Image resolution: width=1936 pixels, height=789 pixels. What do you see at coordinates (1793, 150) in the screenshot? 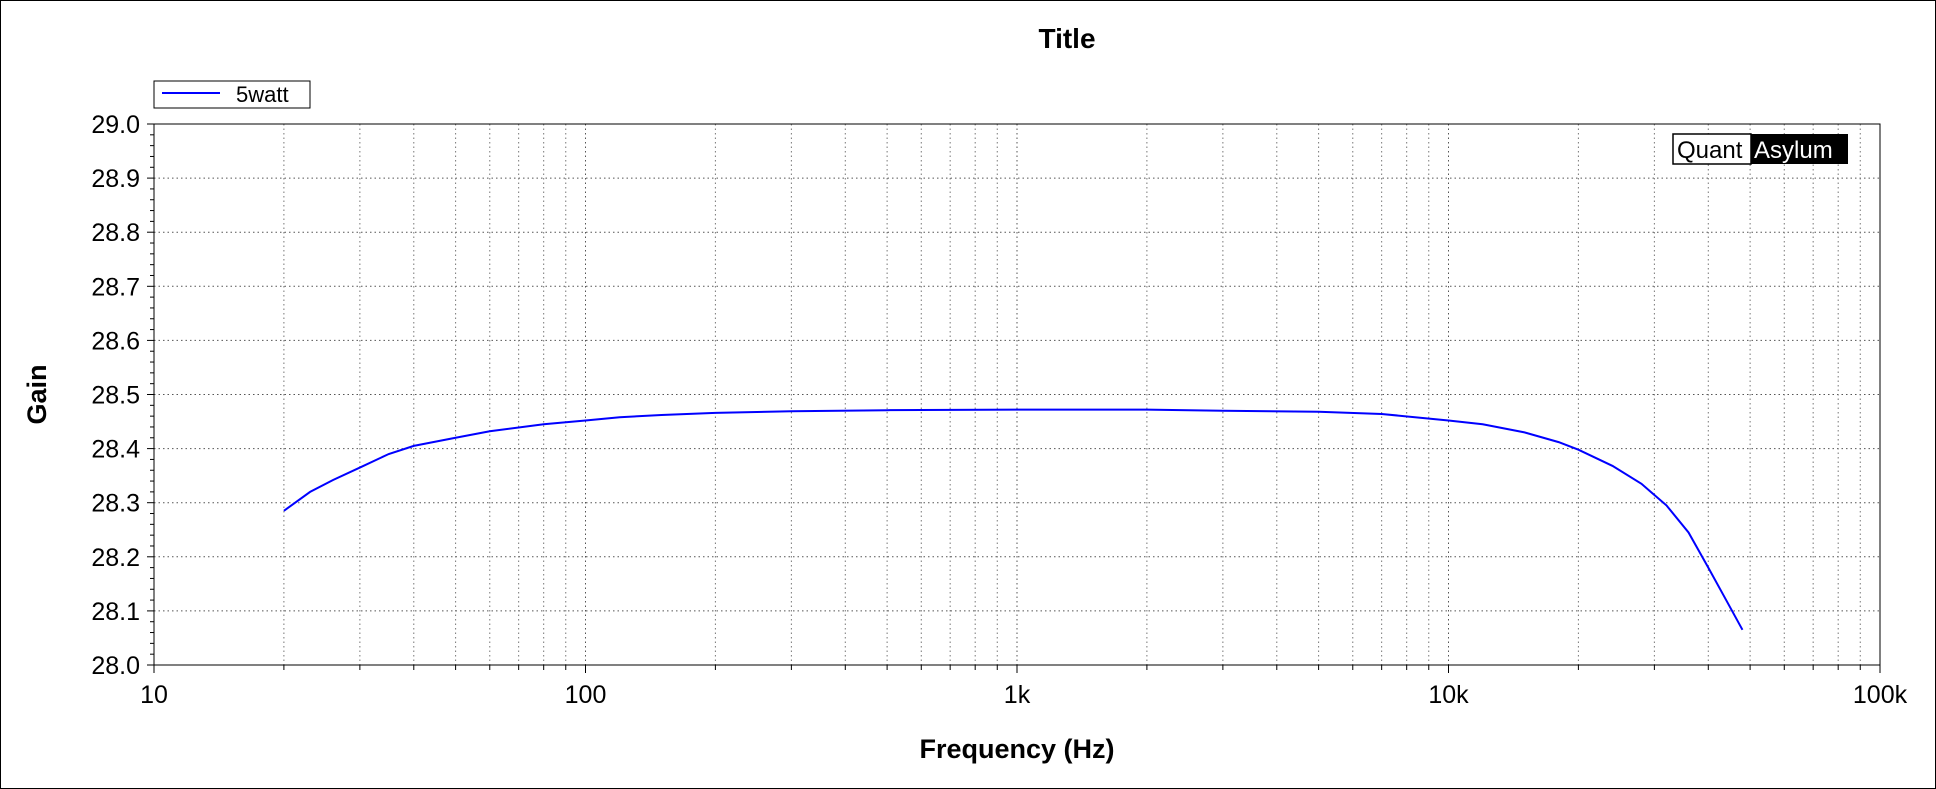
I see `logo-text-asylum: Asylum` at bounding box center [1793, 150].